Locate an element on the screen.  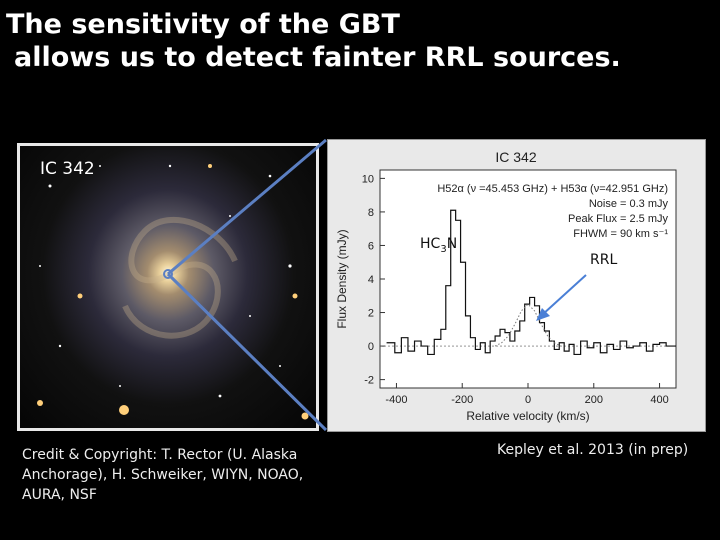
rrl-arrow is located at coordinates (564, 295).